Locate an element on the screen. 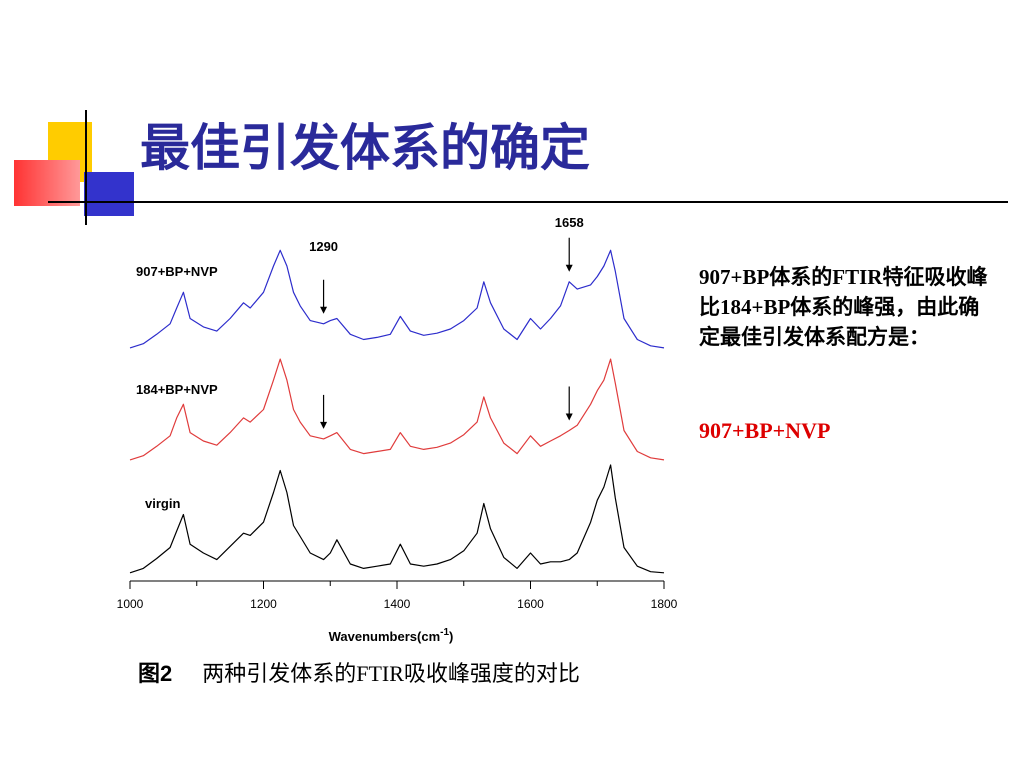  figure-caption: 图2 两种引发体系的FTIR吸收峰强度的对比 is located at coordinates (359, 672).